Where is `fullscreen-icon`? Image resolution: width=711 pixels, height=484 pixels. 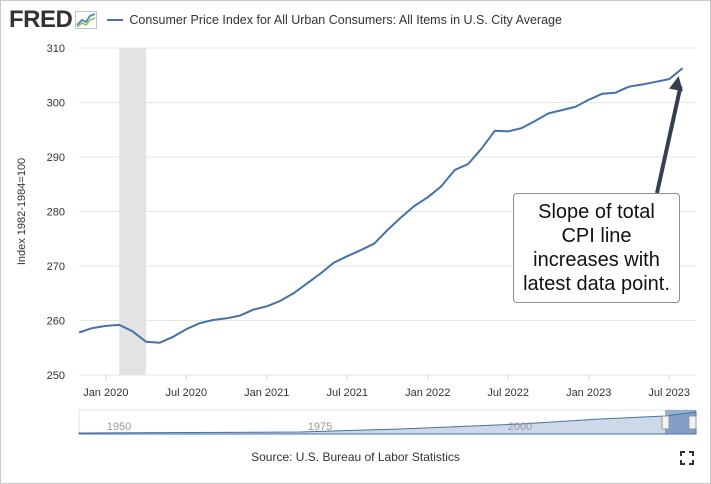 fullscreen-icon is located at coordinates (687, 458).